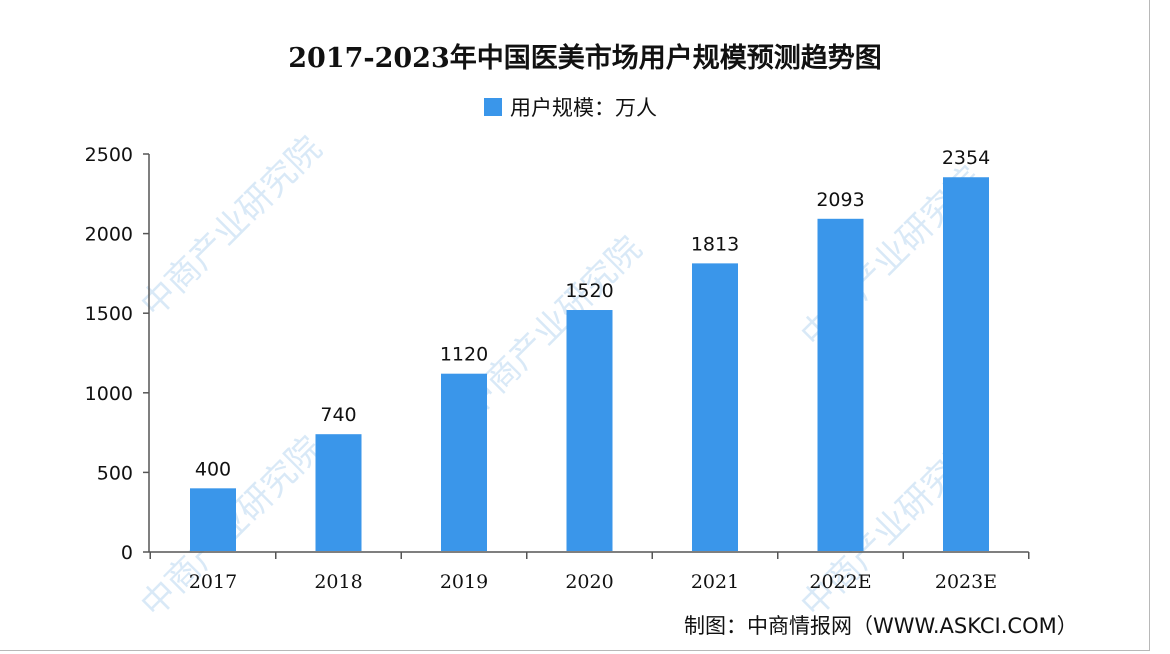 The height and width of the screenshot is (654, 1170). What do you see at coordinates (840, 384) in the screenshot?
I see `bar-2022E` at bounding box center [840, 384].